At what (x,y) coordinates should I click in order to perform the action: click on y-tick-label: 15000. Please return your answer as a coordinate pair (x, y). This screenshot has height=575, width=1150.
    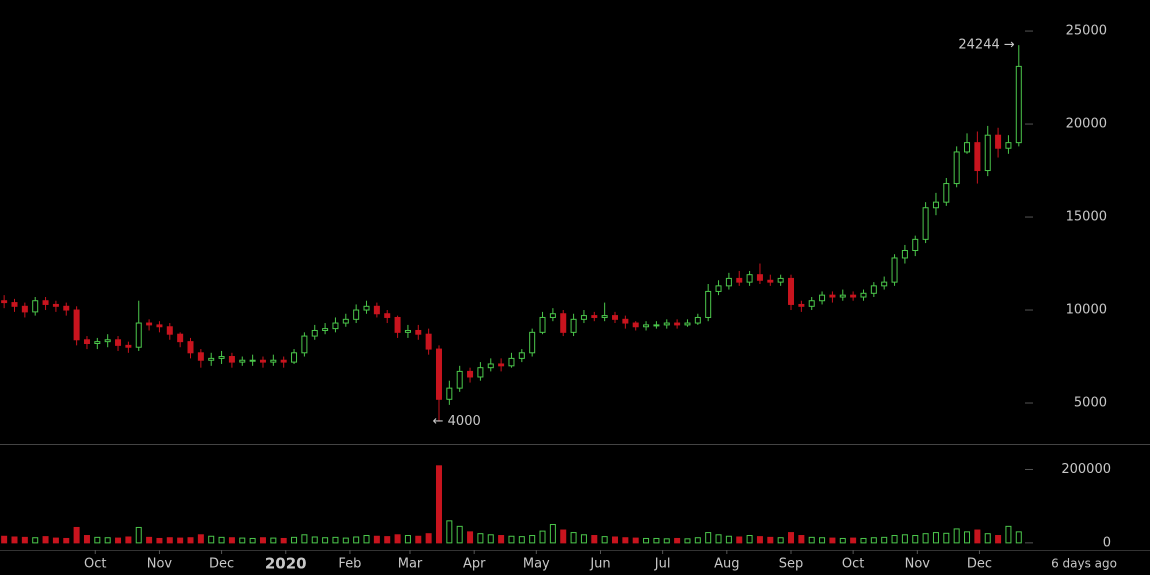
    Looking at the image, I should click on (1086, 217).